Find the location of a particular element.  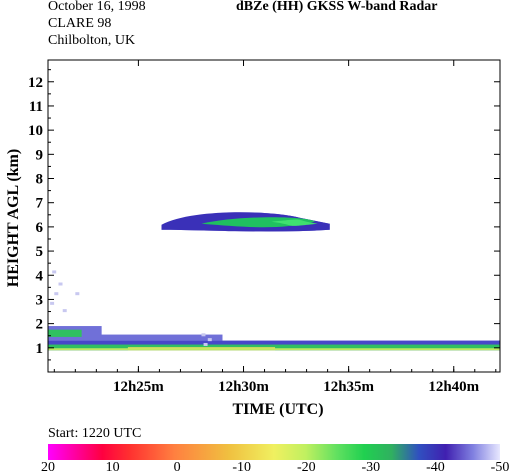

x-tick-label: 12h40m is located at coordinates (453, 387).